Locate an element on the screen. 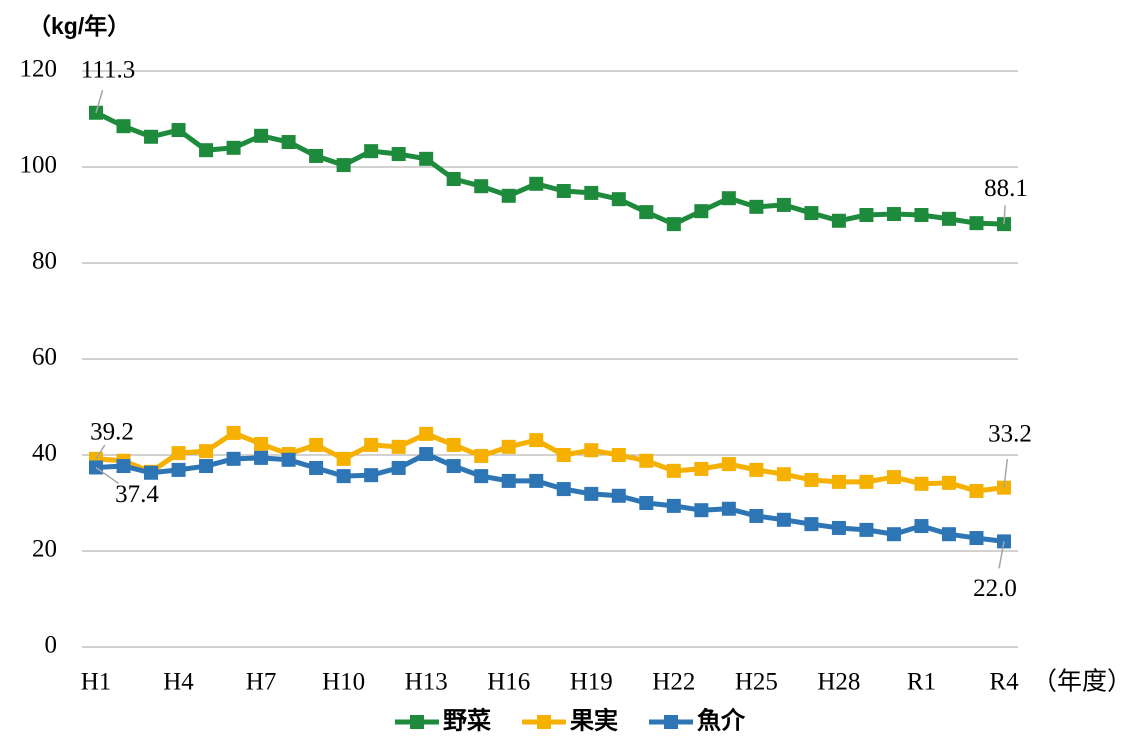  y-tick-label: 40 is located at coordinates (44, 453).